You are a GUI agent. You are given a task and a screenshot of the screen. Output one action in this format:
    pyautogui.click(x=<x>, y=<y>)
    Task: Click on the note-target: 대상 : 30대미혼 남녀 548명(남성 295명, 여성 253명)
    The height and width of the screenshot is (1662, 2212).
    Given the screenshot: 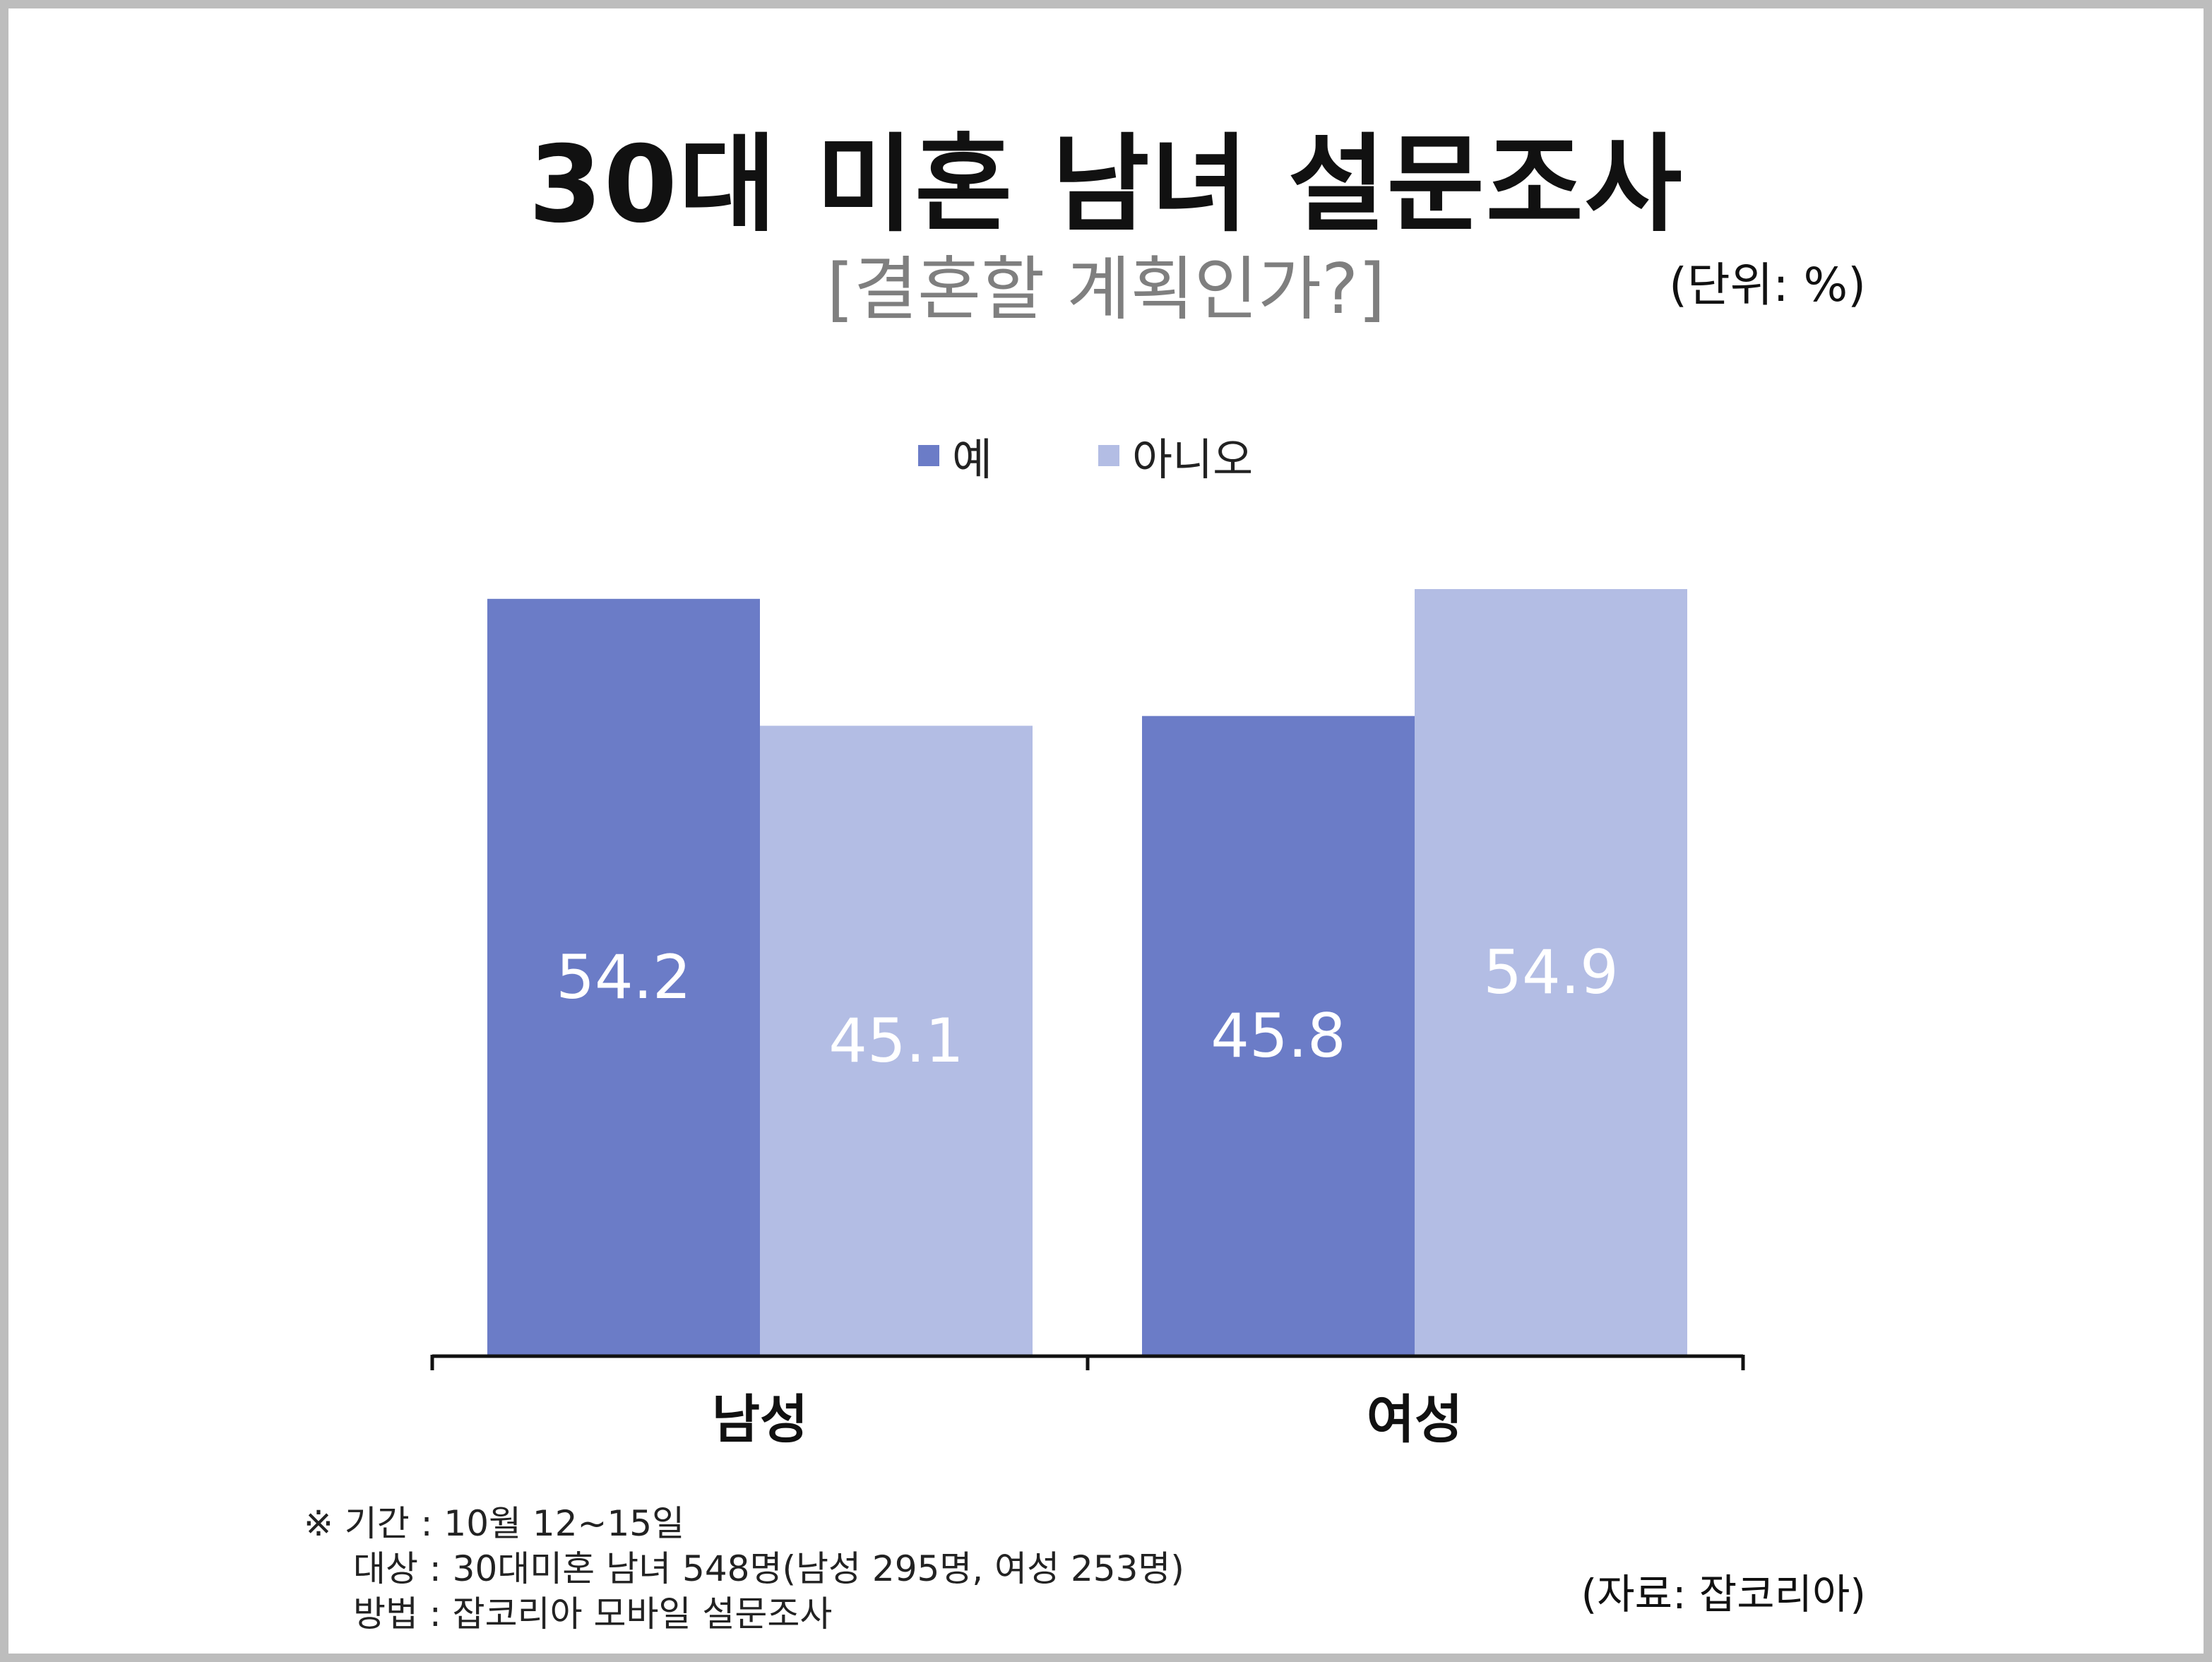 What is the action you would take?
    pyautogui.click(x=768, y=1569)
    